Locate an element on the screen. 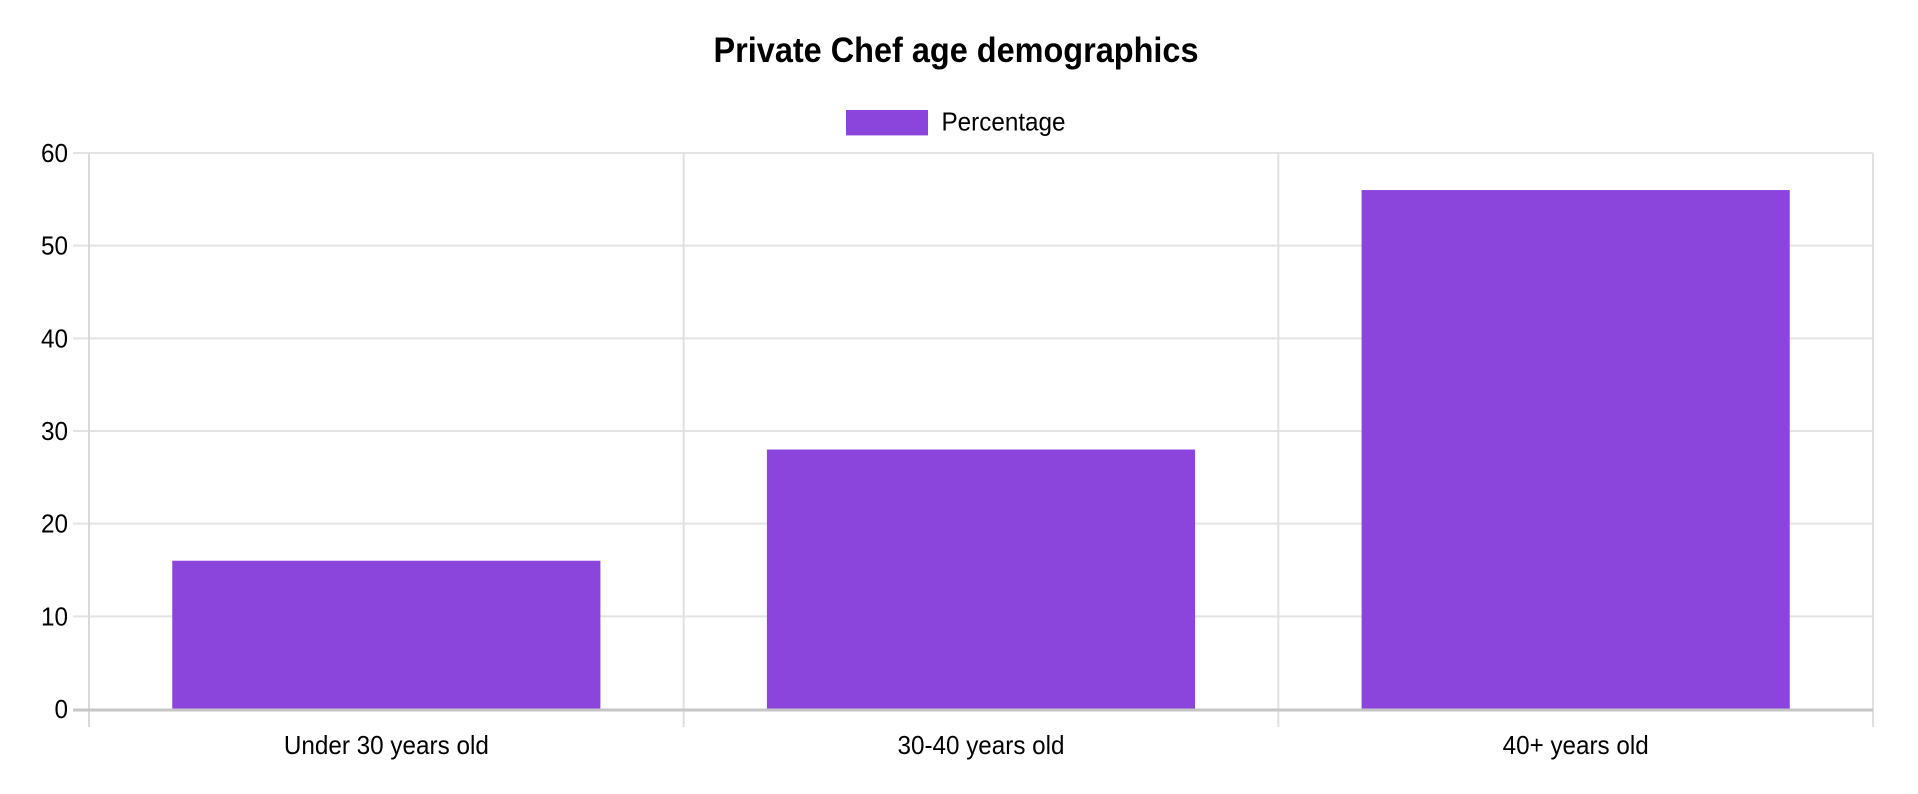  svg-text: 50 is located at coordinates (54, 246).